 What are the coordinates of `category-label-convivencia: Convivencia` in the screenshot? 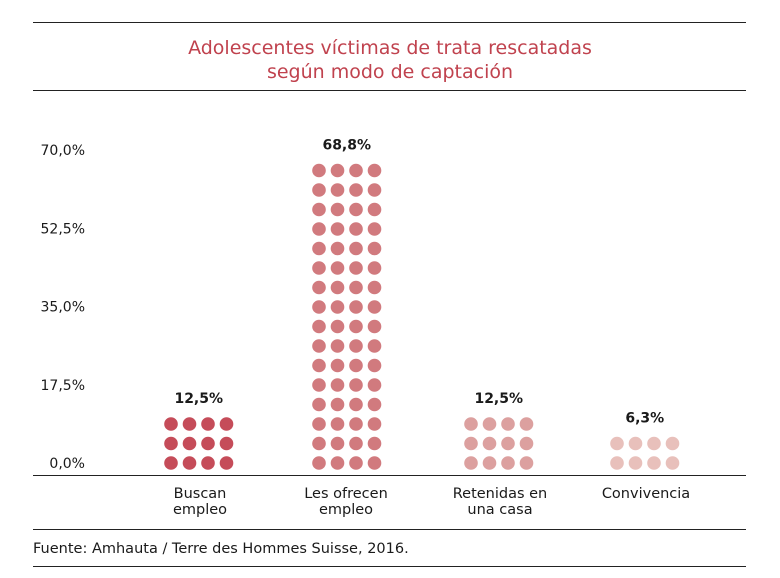 It's located at (646, 494).